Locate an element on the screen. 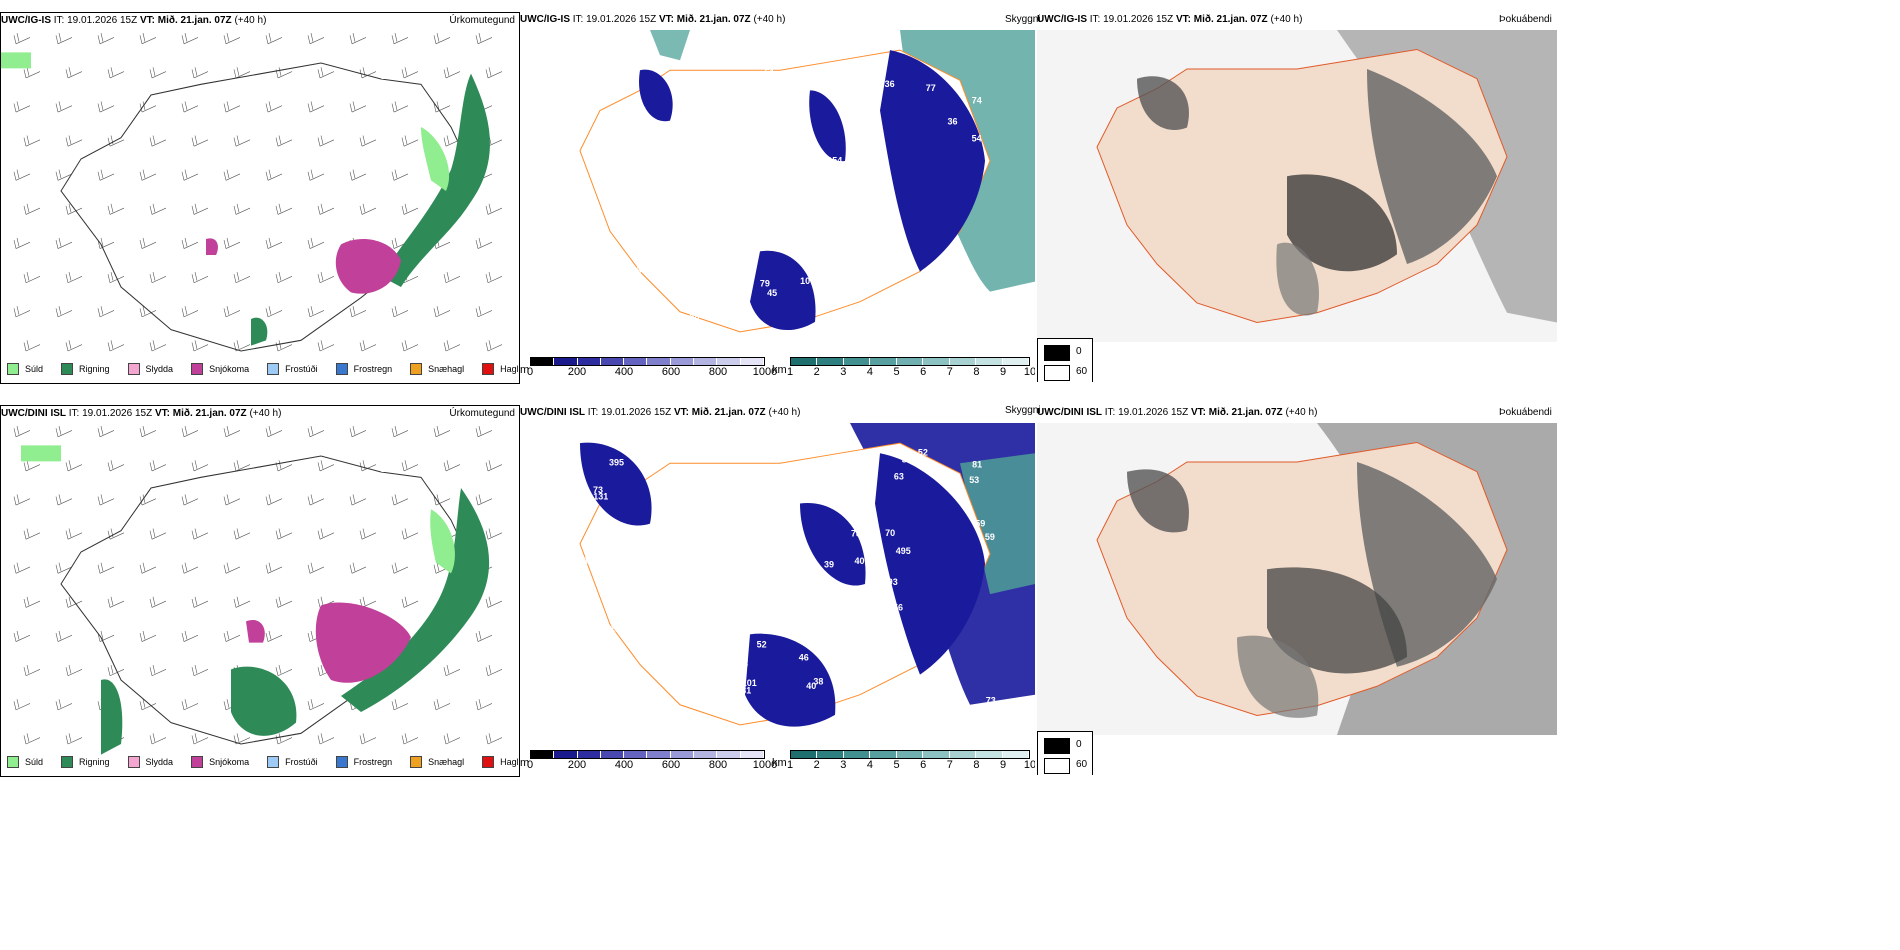  visibility-label: 29 is located at coordinates (866, 255).